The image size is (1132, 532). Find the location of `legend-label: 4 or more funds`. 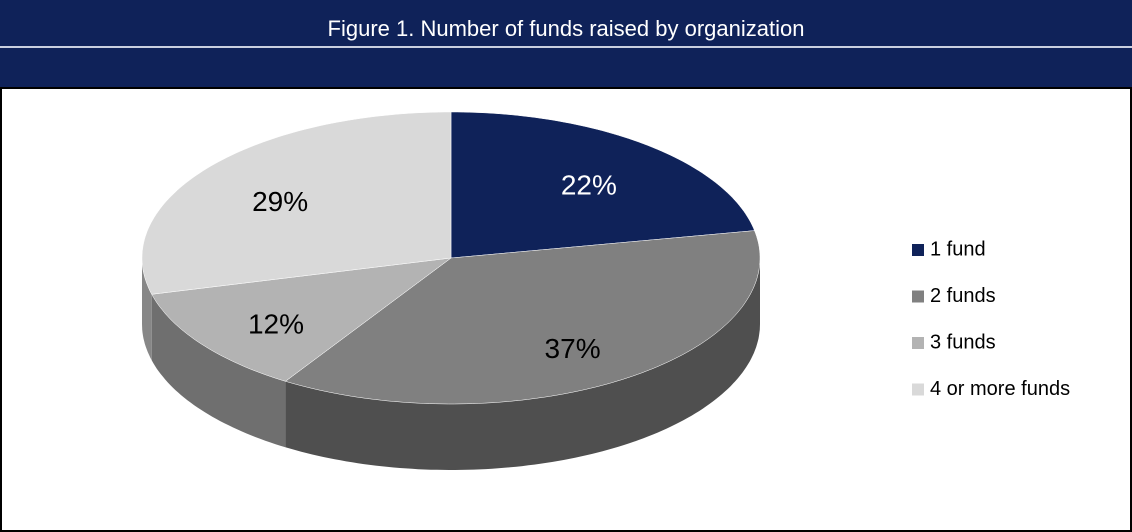

legend-label: 4 or more funds is located at coordinates (1000, 389).